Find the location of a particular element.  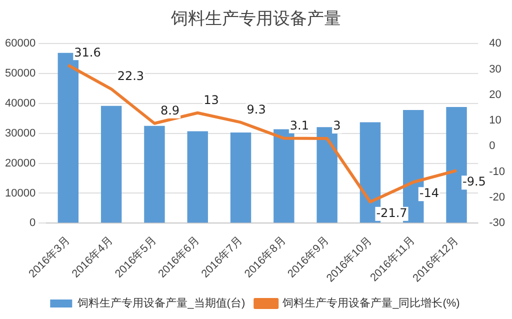

y-tick-label: 50000 is located at coordinates (20, 74).